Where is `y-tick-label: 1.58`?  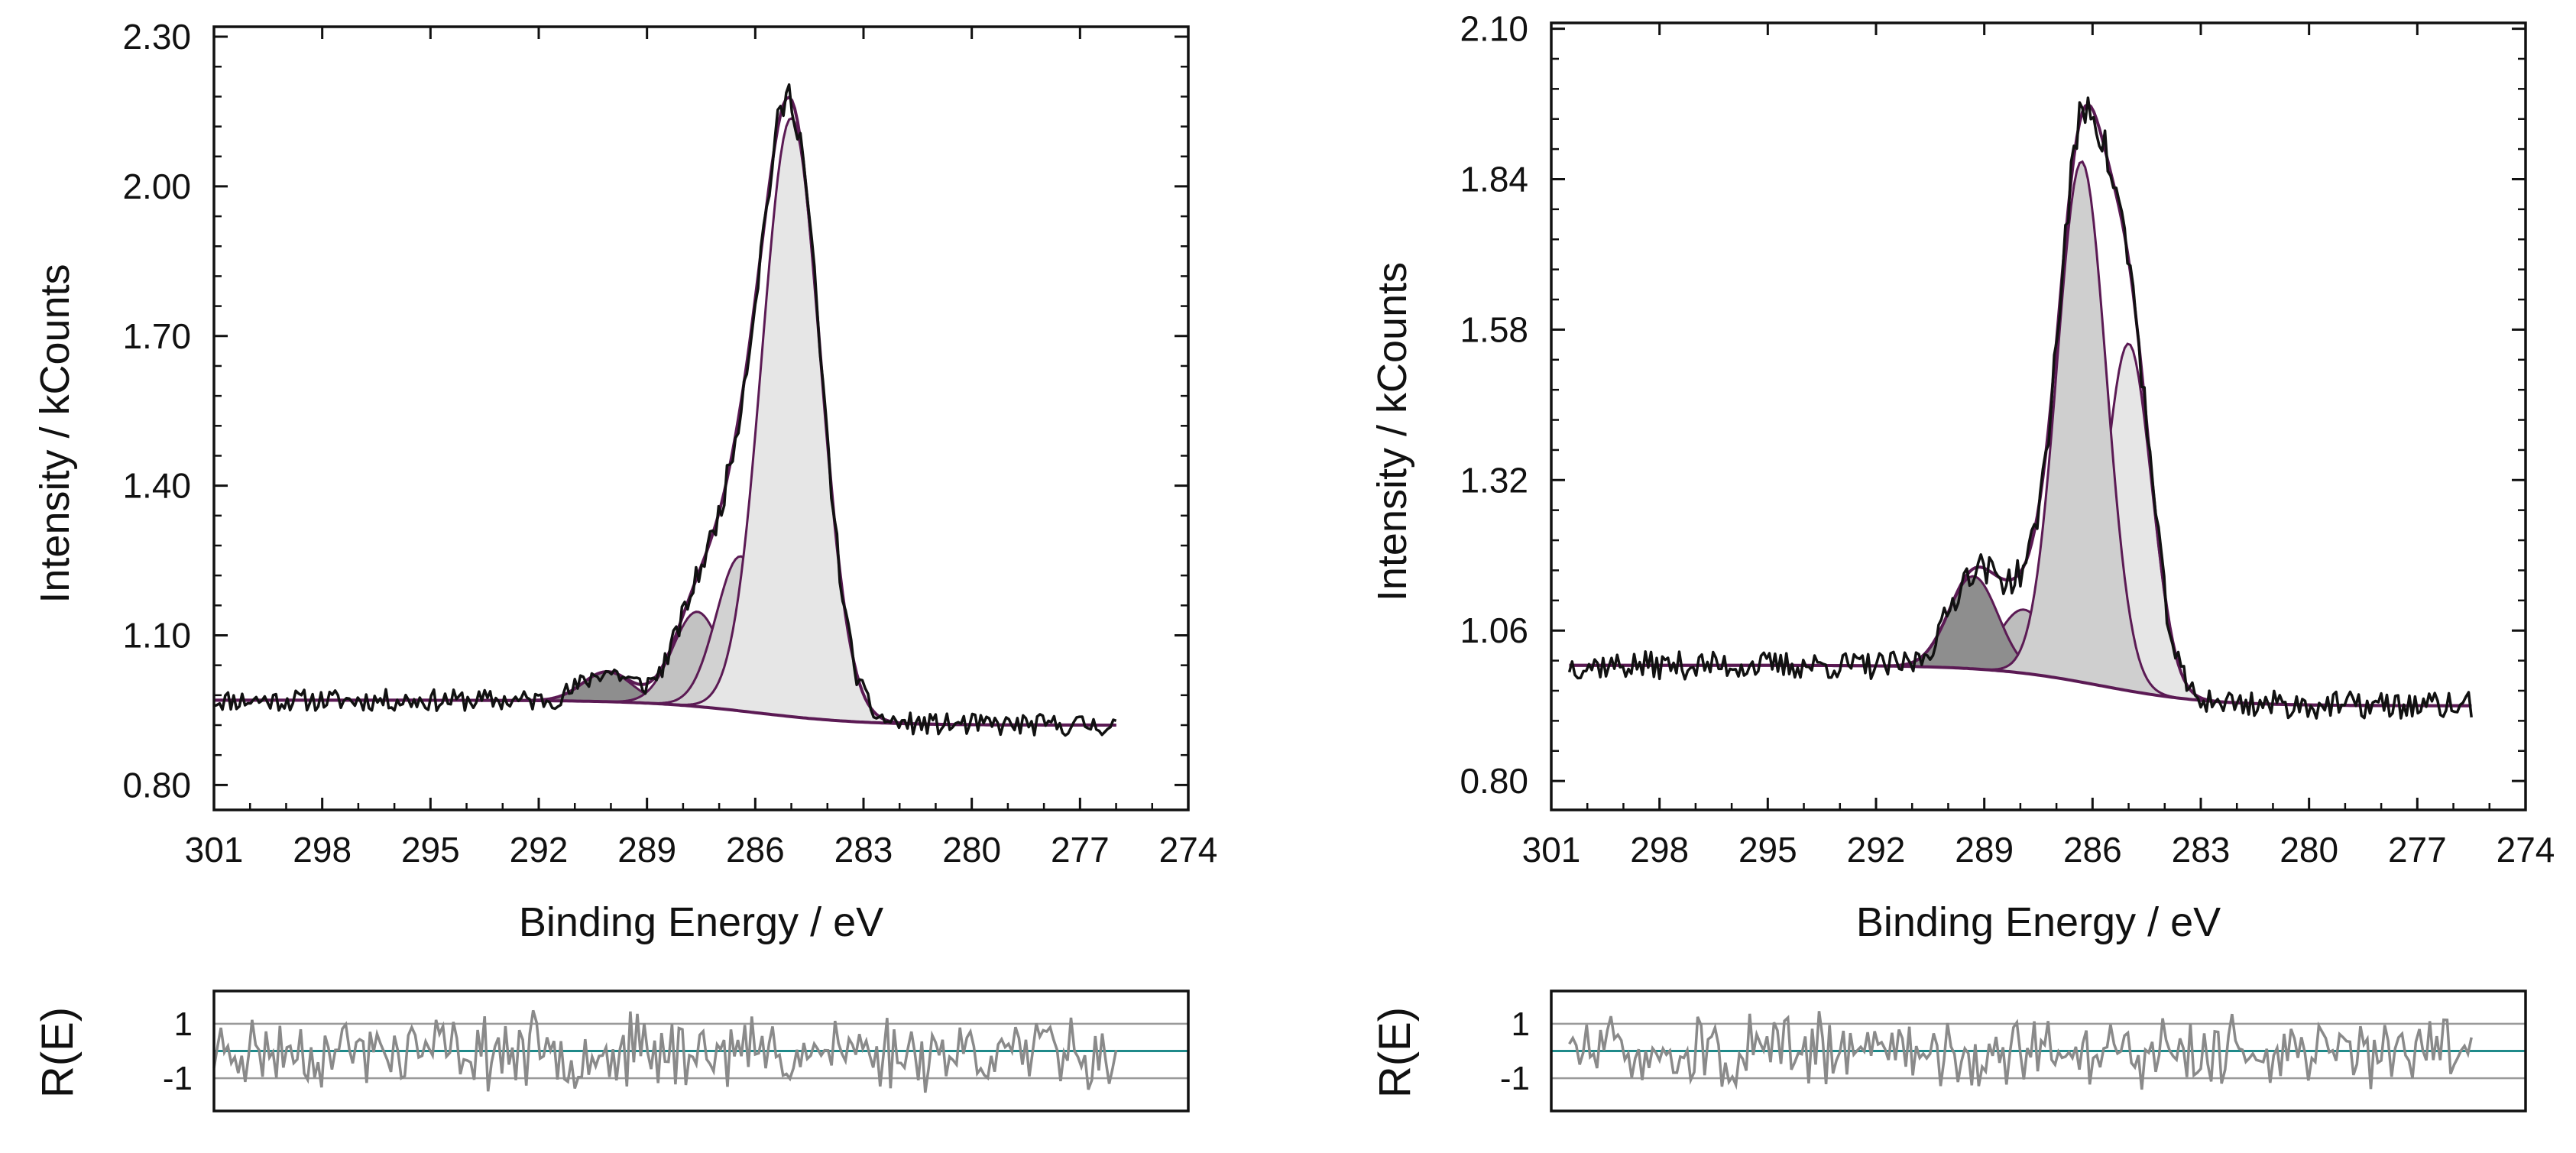
y-tick-label: 1.58 is located at coordinates (1494, 329).